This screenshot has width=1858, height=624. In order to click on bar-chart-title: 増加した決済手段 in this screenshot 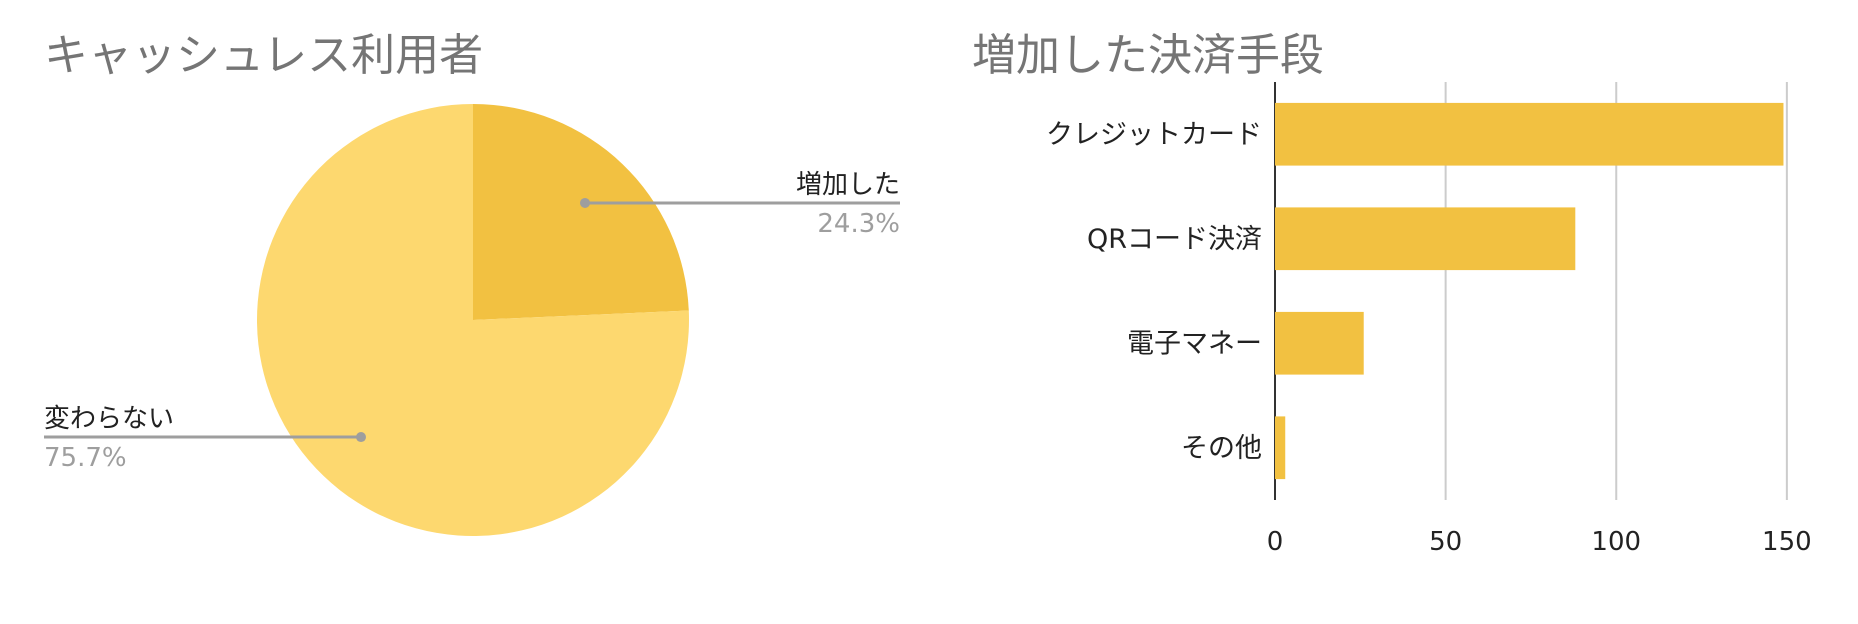, I will do `click(1148, 55)`.